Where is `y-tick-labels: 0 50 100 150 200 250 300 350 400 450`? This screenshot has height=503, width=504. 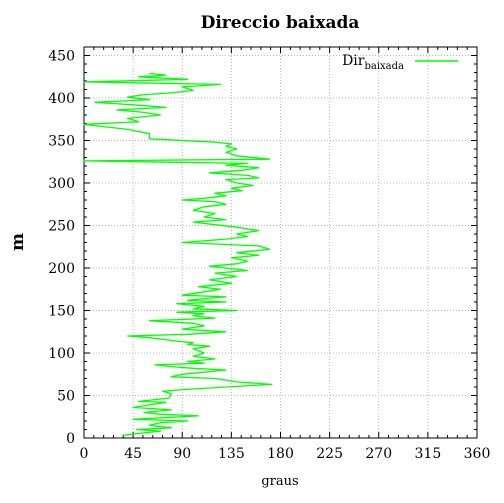 y-tick-labels: 0 50 100 150 200 250 300 350 400 450 is located at coordinates (61, 248).